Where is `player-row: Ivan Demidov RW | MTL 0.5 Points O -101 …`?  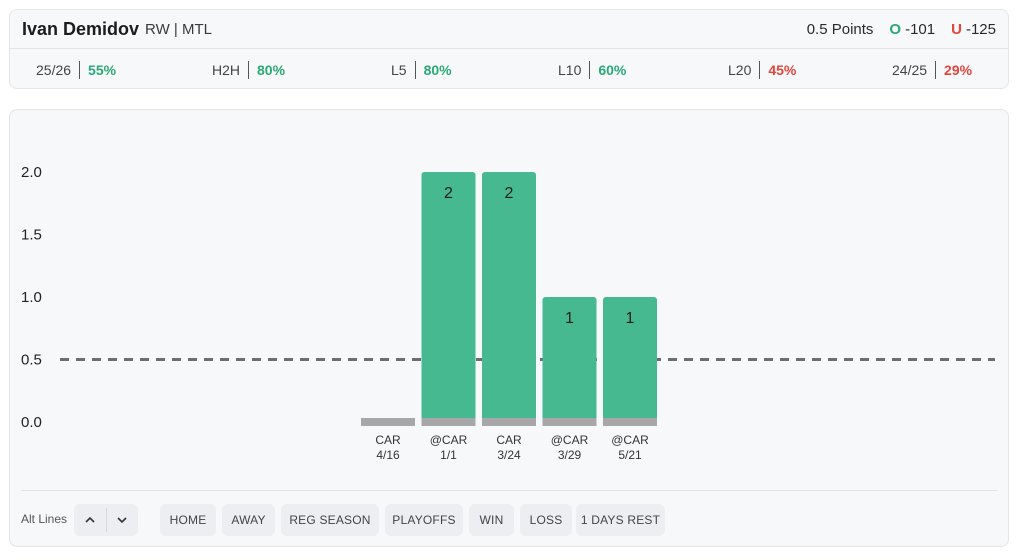
player-row: Ivan Demidov RW | MTL 0.5 Points O -101 … is located at coordinates (509, 29).